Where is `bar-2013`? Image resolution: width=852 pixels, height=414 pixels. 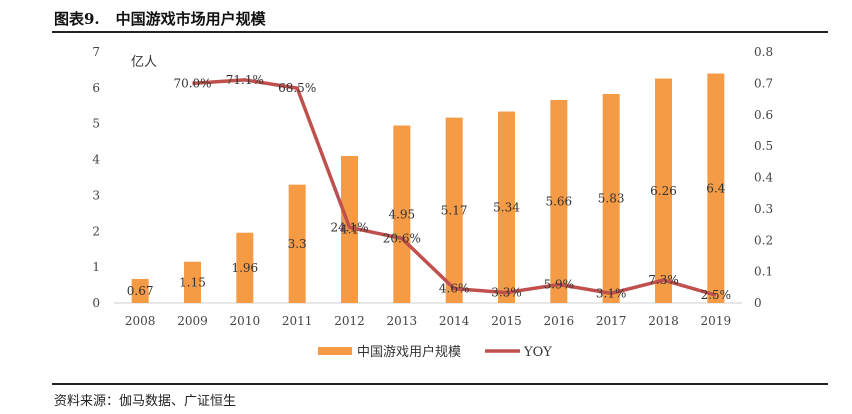
bar-2013 is located at coordinates (402, 214).